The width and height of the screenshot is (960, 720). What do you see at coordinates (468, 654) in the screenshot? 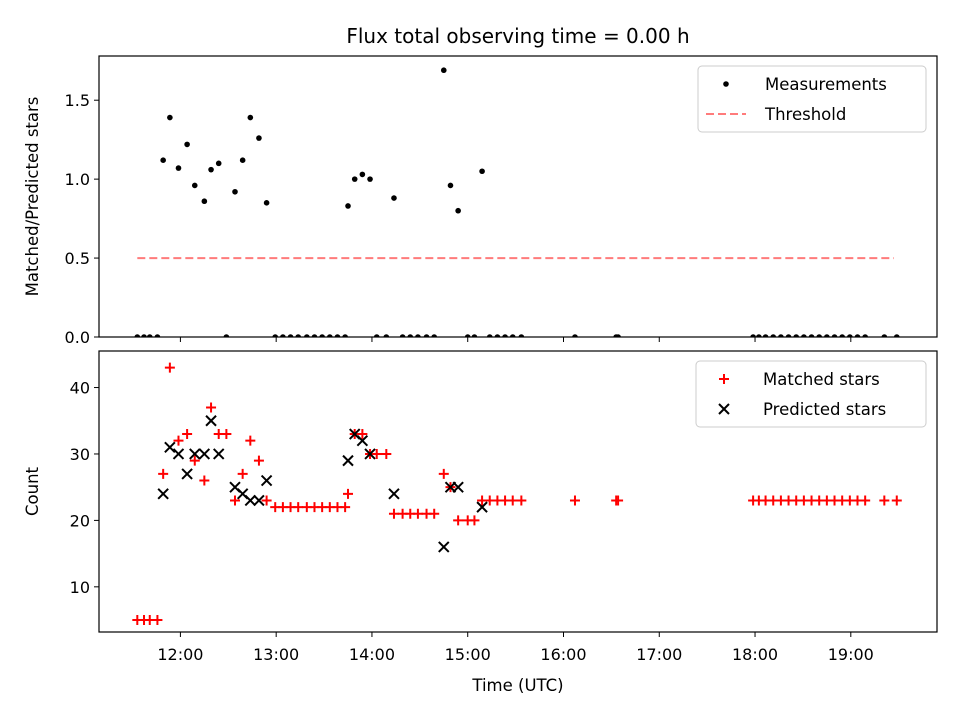
I see `x-tick-label: 15:00` at bounding box center [468, 654].